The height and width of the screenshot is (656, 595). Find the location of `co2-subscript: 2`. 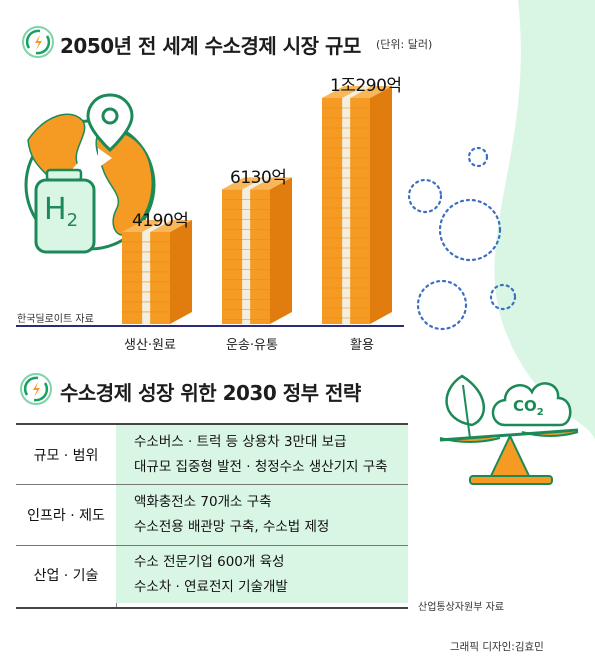

co2-subscript: 2 is located at coordinates (540, 412).